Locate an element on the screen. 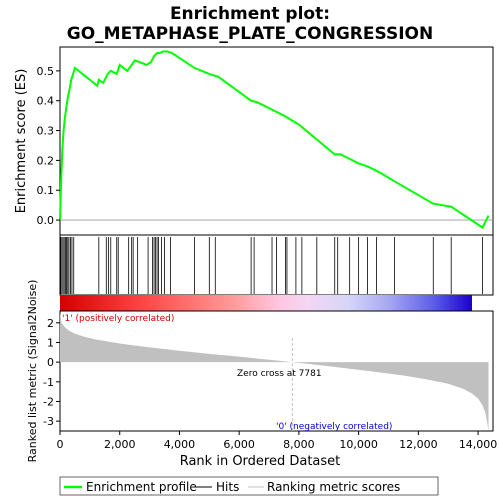 Image resolution: width=500 pixels, height=500 pixels. legend-metric-label: Ranking metric scores is located at coordinates (333, 487).